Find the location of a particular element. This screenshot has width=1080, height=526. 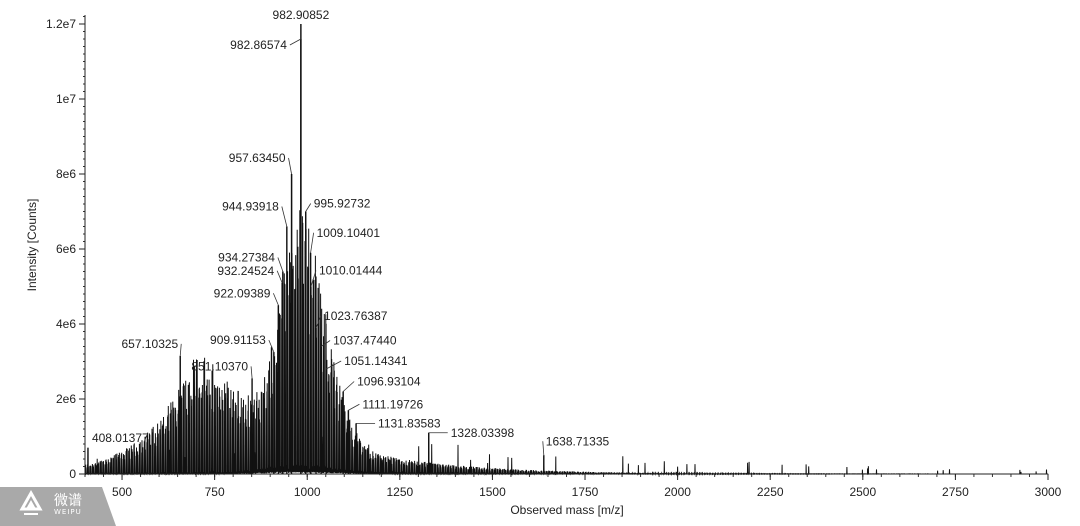

peak-label: 657.10325 is located at coordinates (149, 344).